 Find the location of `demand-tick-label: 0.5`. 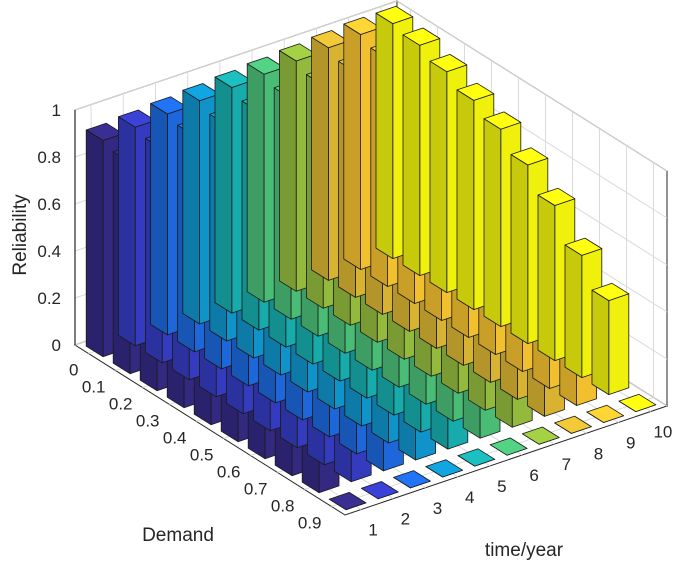

demand-tick-label: 0.5 is located at coordinates (202, 455).